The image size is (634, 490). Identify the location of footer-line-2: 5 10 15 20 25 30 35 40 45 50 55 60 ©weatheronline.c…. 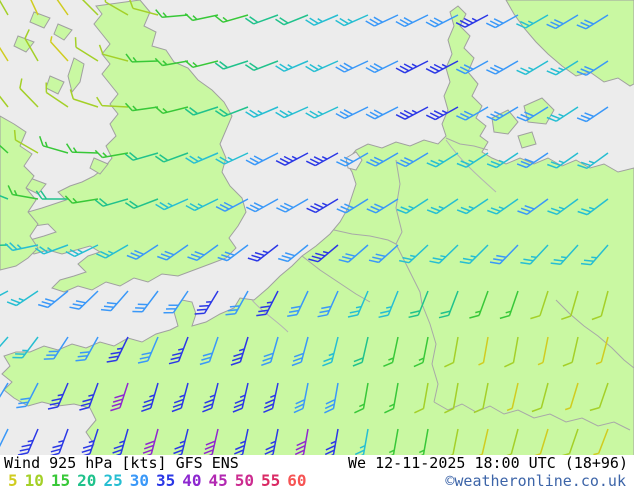
(317, 480).